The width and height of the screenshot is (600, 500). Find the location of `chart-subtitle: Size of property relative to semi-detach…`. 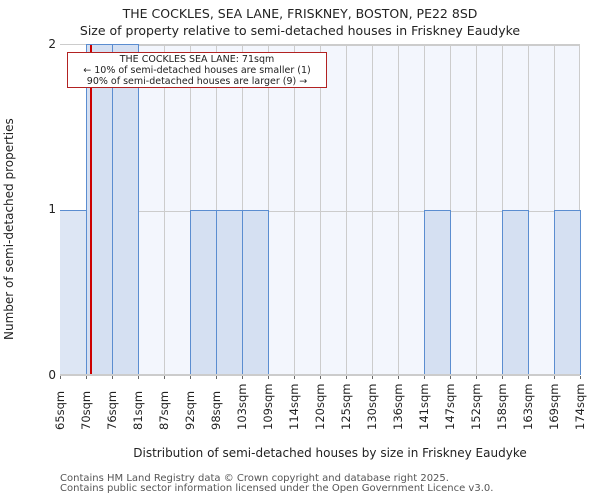

chart-subtitle: Size of property relative to semi-detach… is located at coordinates (300, 30).